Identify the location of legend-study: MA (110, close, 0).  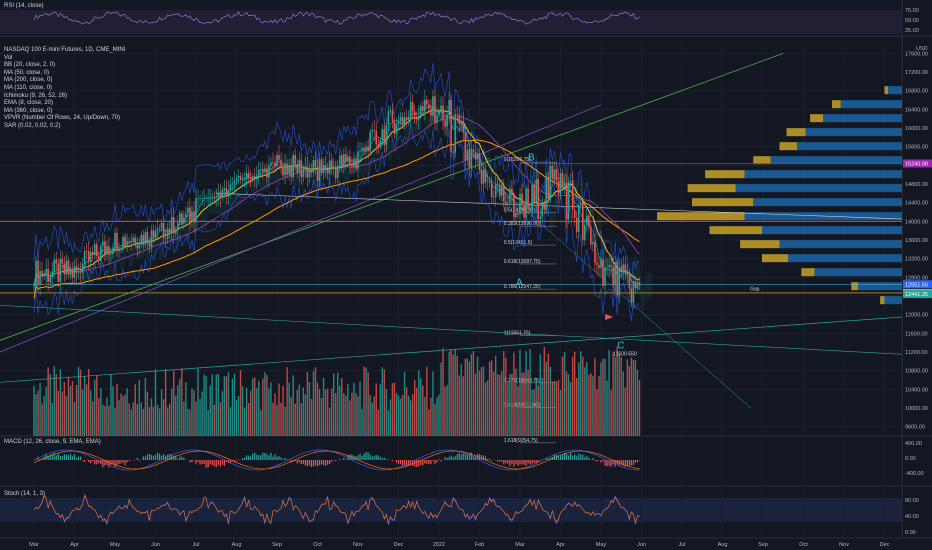
(28, 87).